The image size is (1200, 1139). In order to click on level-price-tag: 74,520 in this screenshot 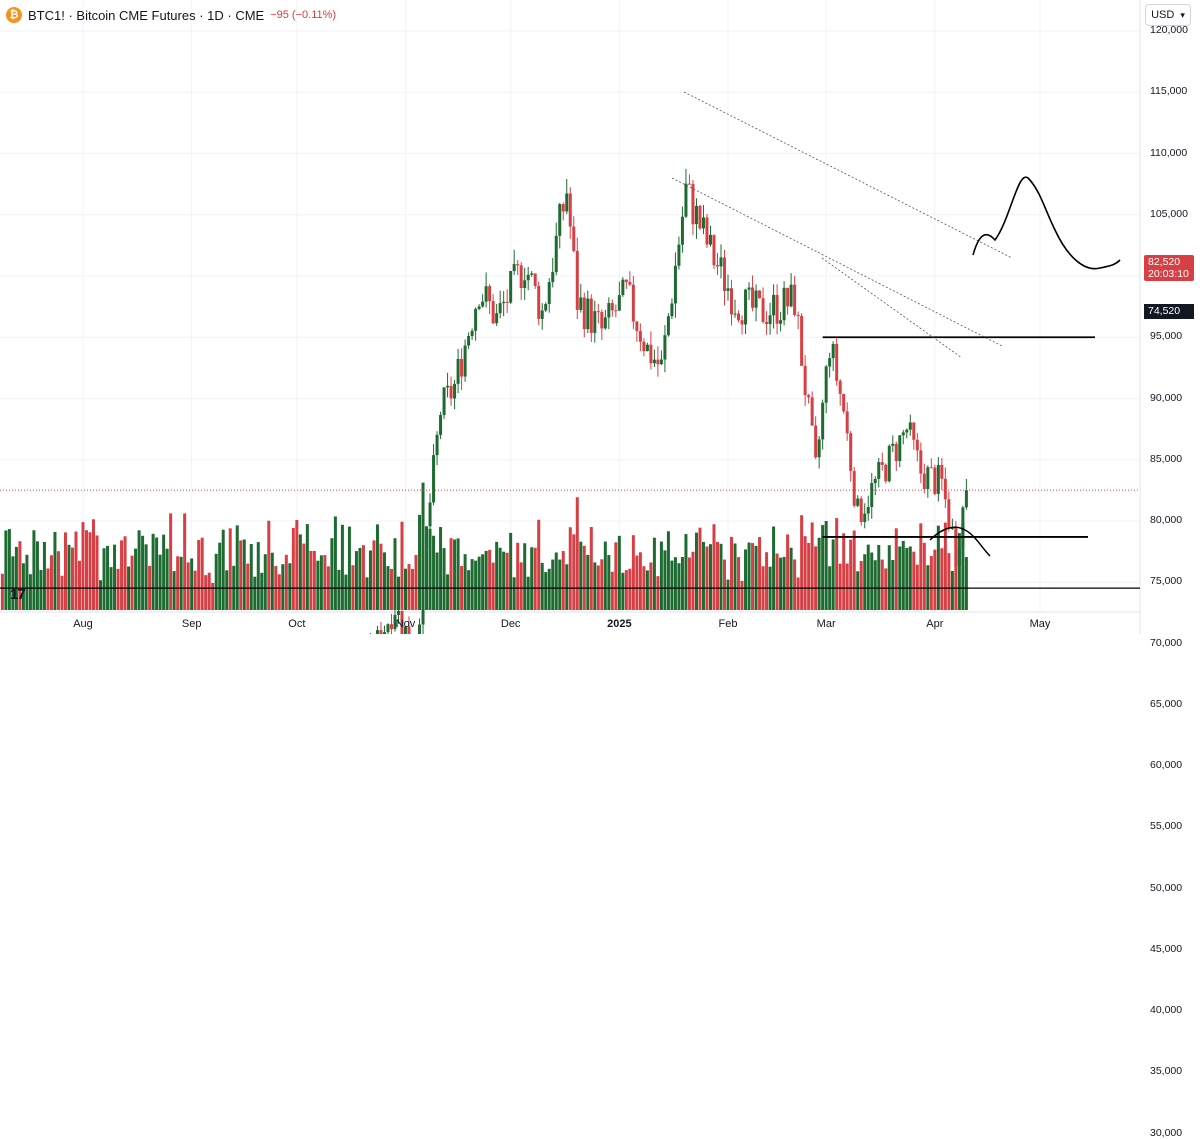, I will do `click(1169, 311)`.